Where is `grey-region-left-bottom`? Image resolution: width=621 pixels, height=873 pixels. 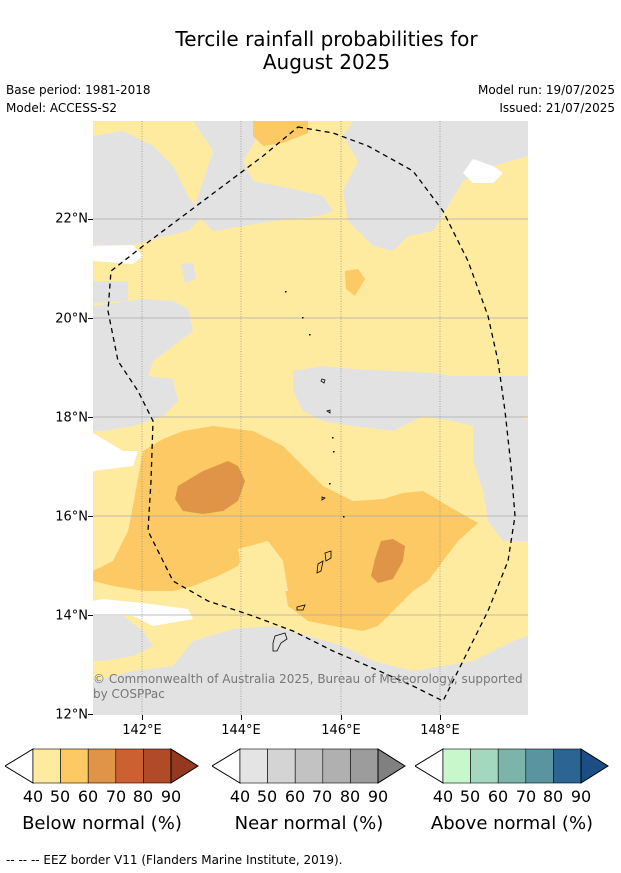
grey-region-left-bottom is located at coordinates (123, 636).